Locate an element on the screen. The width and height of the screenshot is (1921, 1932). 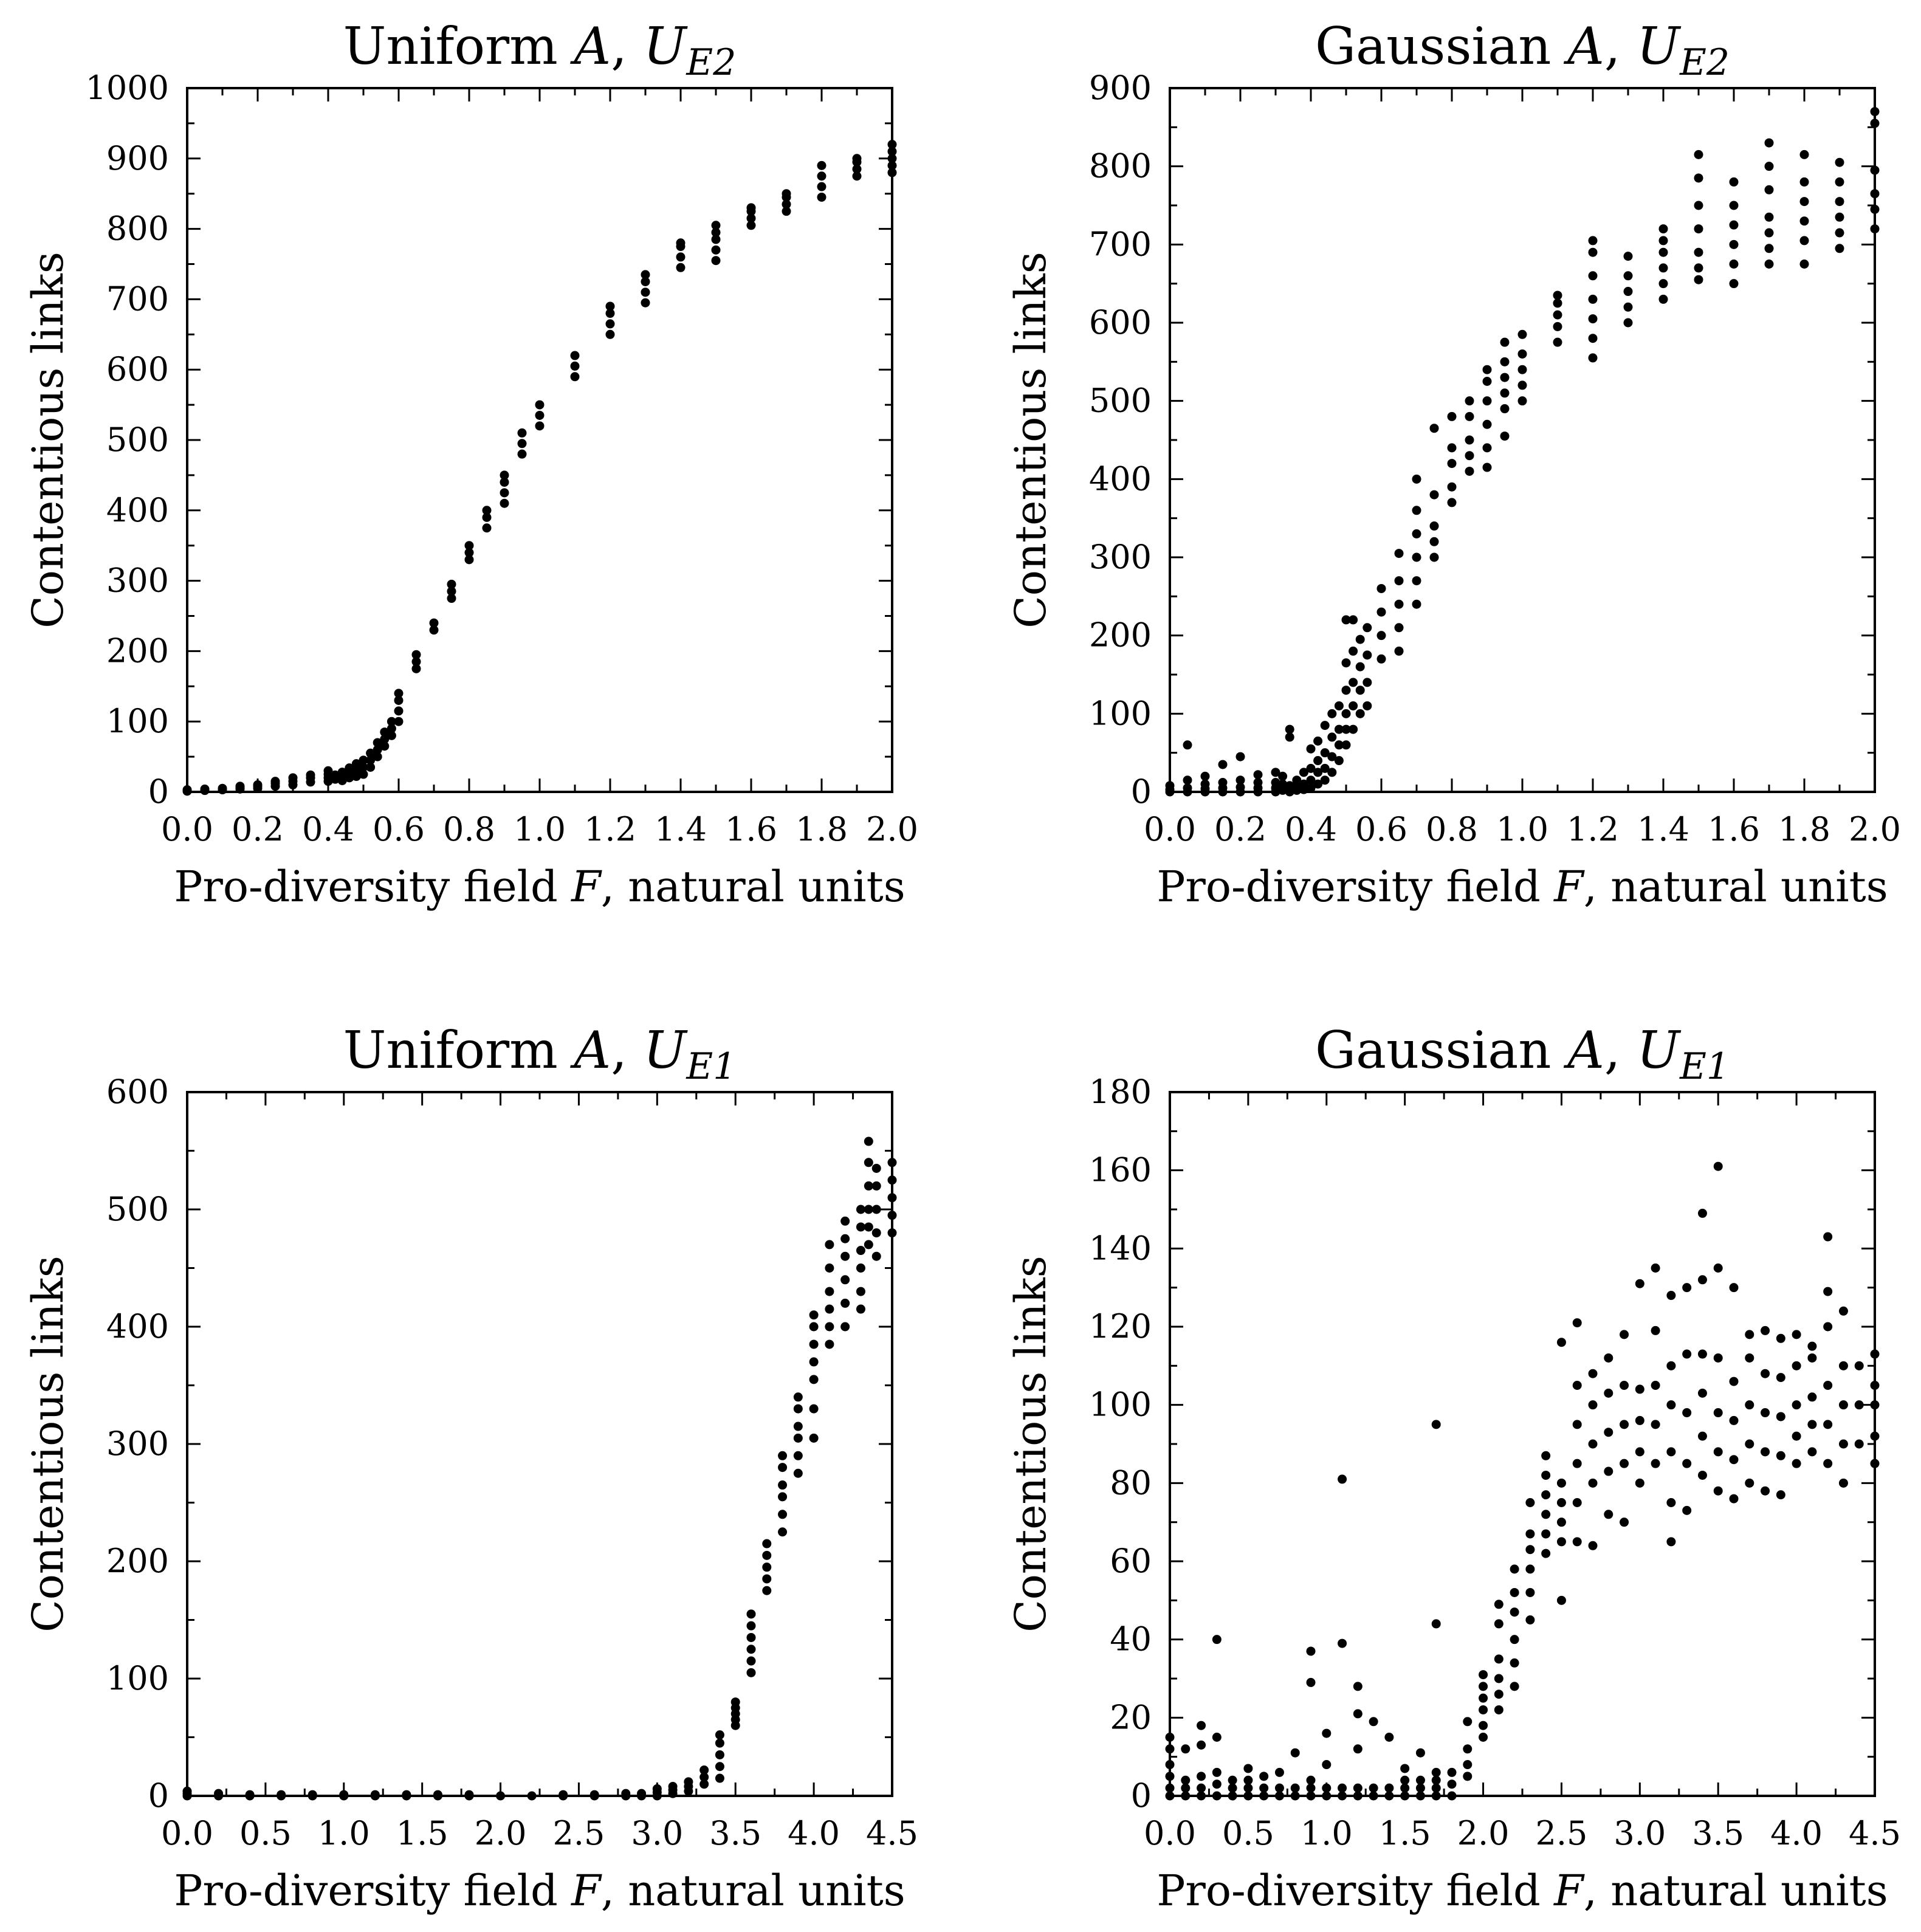
x-tick-label: 1.5 is located at coordinates (1405, 1833).